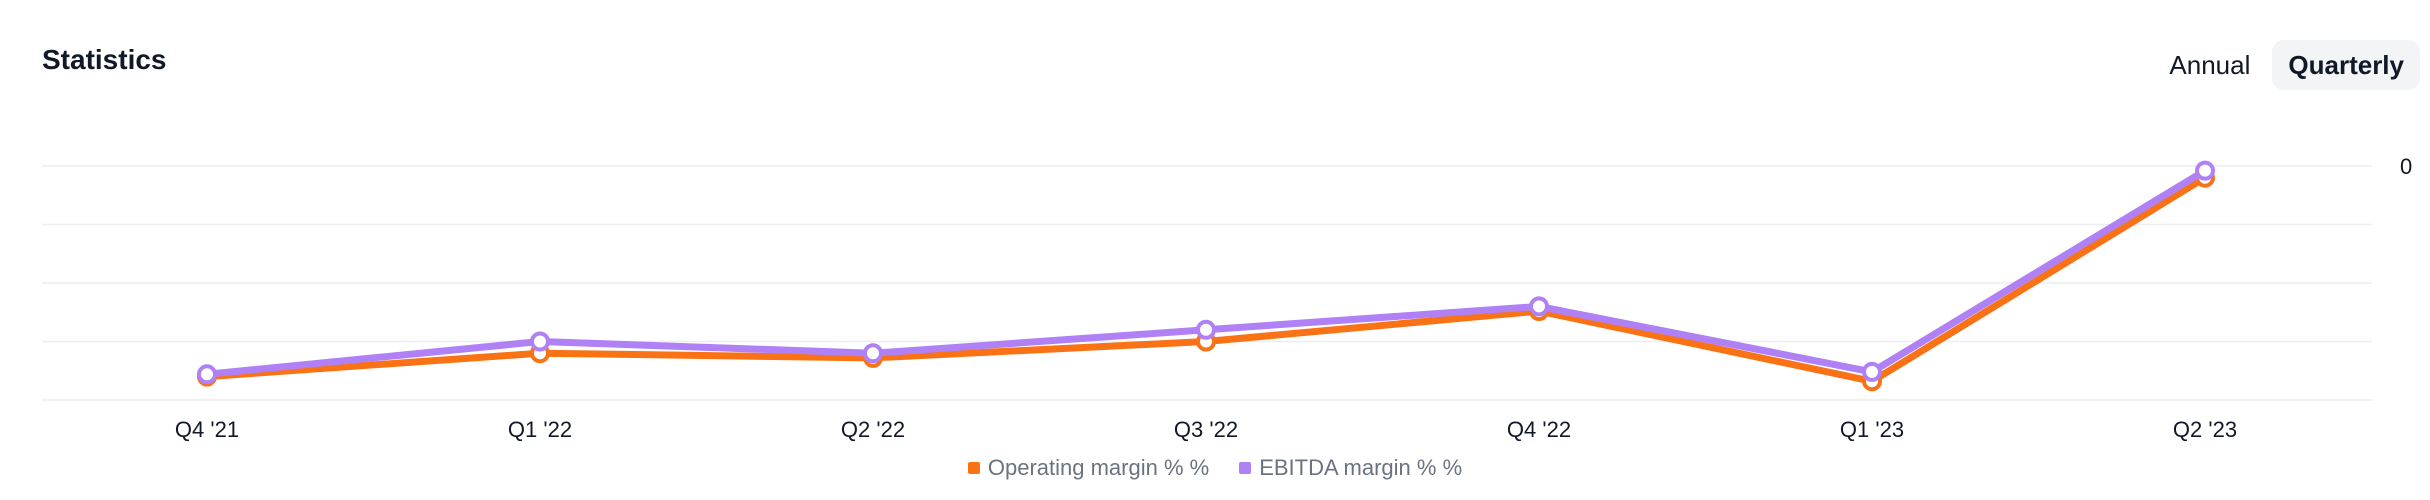 This screenshot has height=500, width=2430. I want to click on y-tick-label: 0, so click(2406, 166).